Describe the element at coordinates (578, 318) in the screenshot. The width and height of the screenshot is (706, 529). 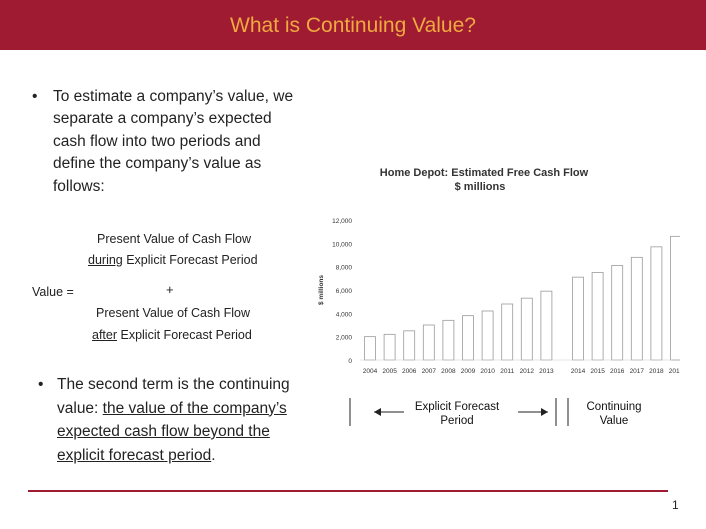
I see `bar-2014` at that location.